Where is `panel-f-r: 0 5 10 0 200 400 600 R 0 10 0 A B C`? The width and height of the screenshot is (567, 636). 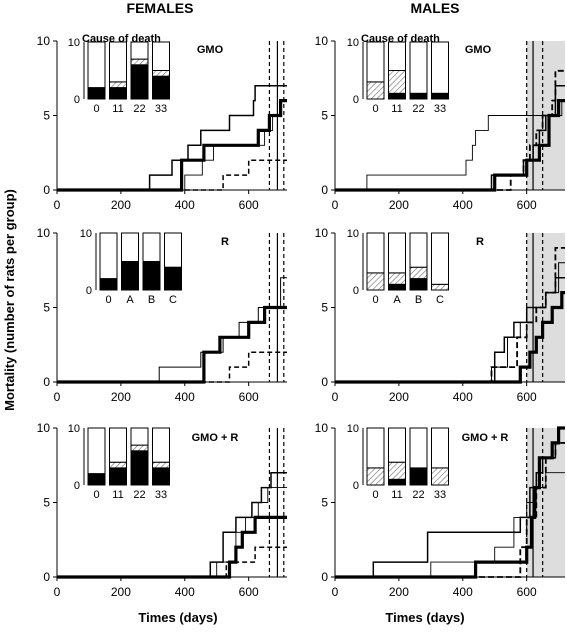
panel-f-r: 0 5 10 0 200 400 600 R 0 10 0 A B C is located at coordinates (162, 315).